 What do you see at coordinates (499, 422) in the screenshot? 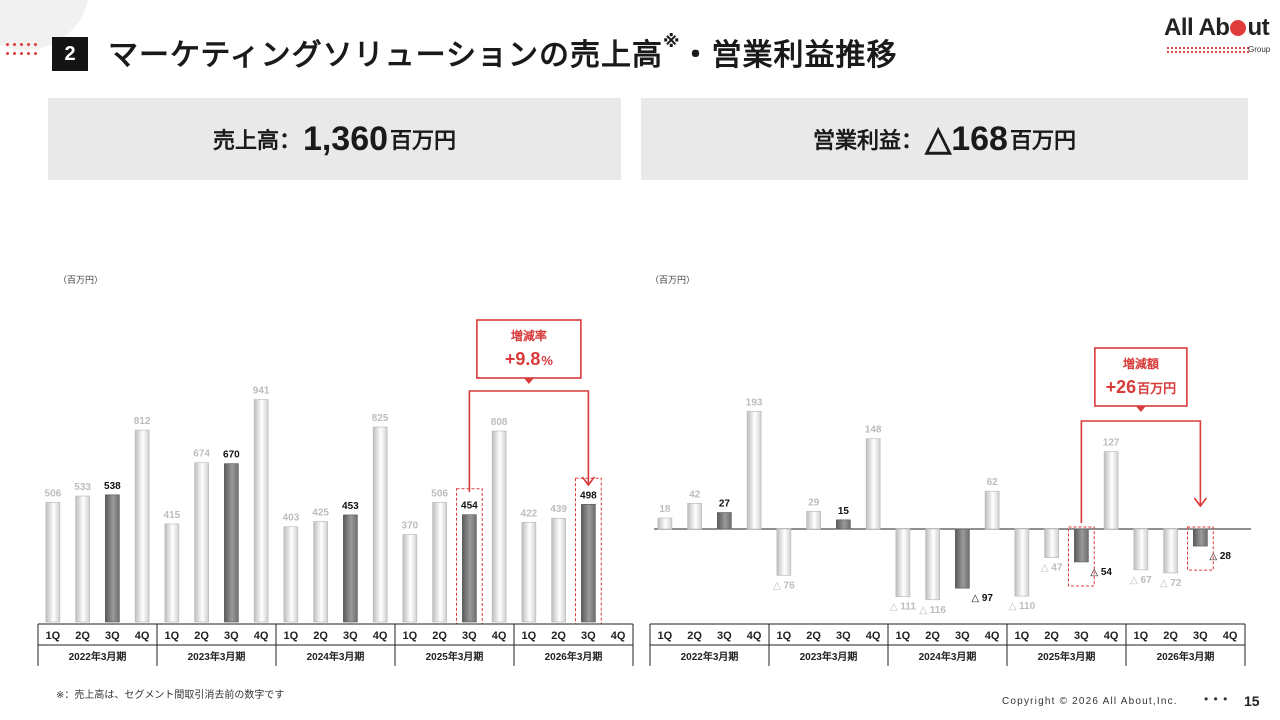
I see `data-label-15: 808` at bounding box center [499, 422].